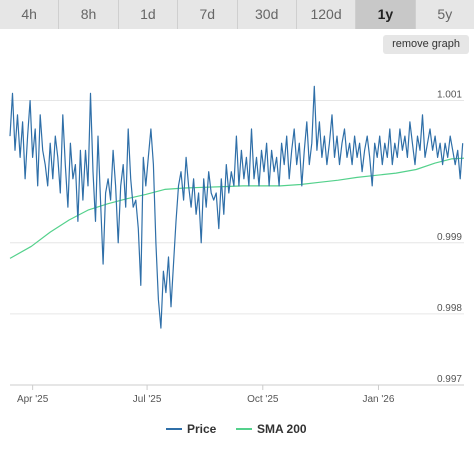  What do you see at coordinates (379, 399) in the screenshot?
I see `x-tick-label: Jan '26` at bounding box center [379, 399].